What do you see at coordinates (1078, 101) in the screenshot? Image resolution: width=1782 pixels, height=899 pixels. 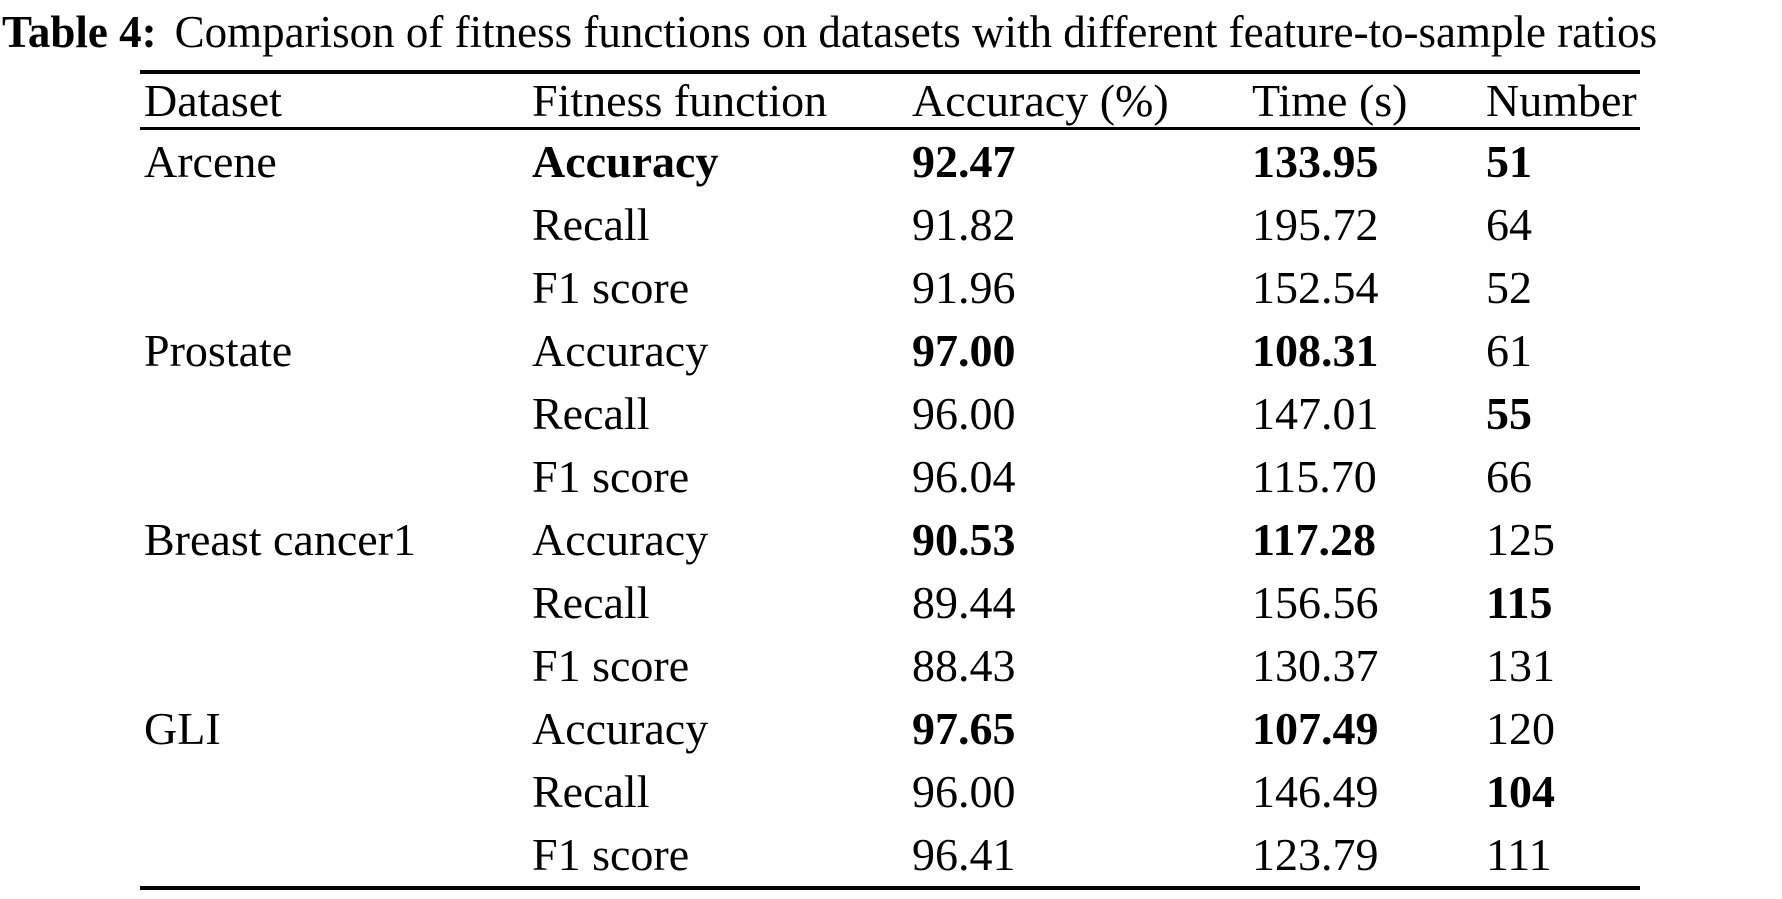 I see `col-header-accuracy: Accuracy (%)` at bounding box center [1078, 101].